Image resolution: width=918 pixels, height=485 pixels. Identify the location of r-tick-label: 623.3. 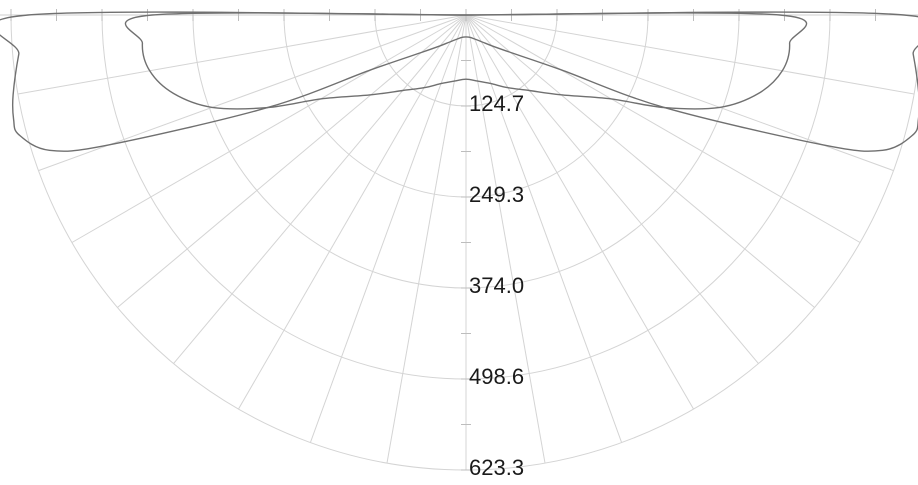
(496, 467).